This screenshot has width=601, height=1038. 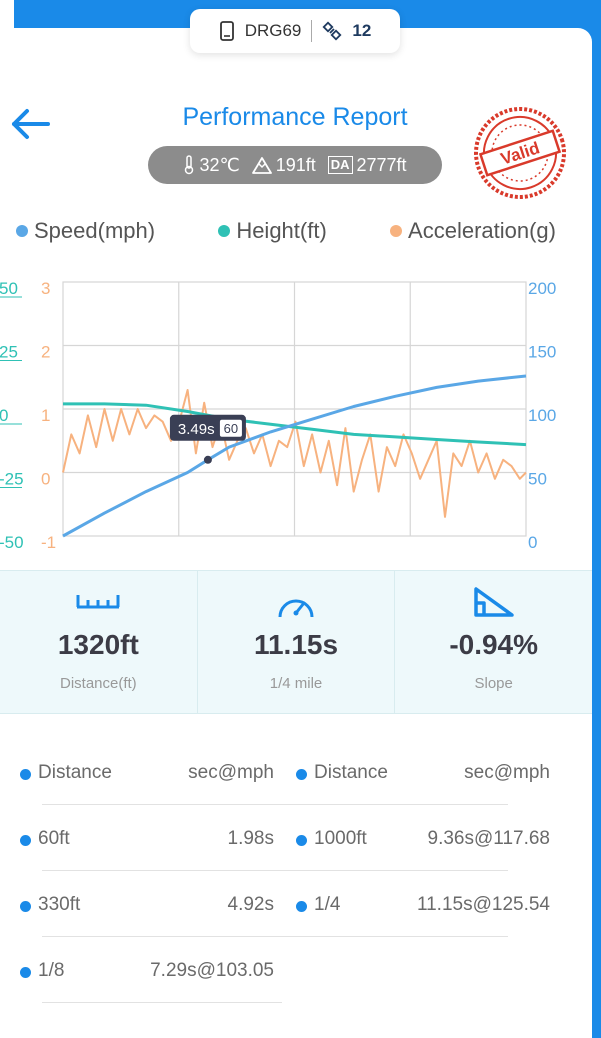 What do you see at coordinates (226, 31) in the screenshot?
I see `phone-icon` at bounding box center [226, 31].